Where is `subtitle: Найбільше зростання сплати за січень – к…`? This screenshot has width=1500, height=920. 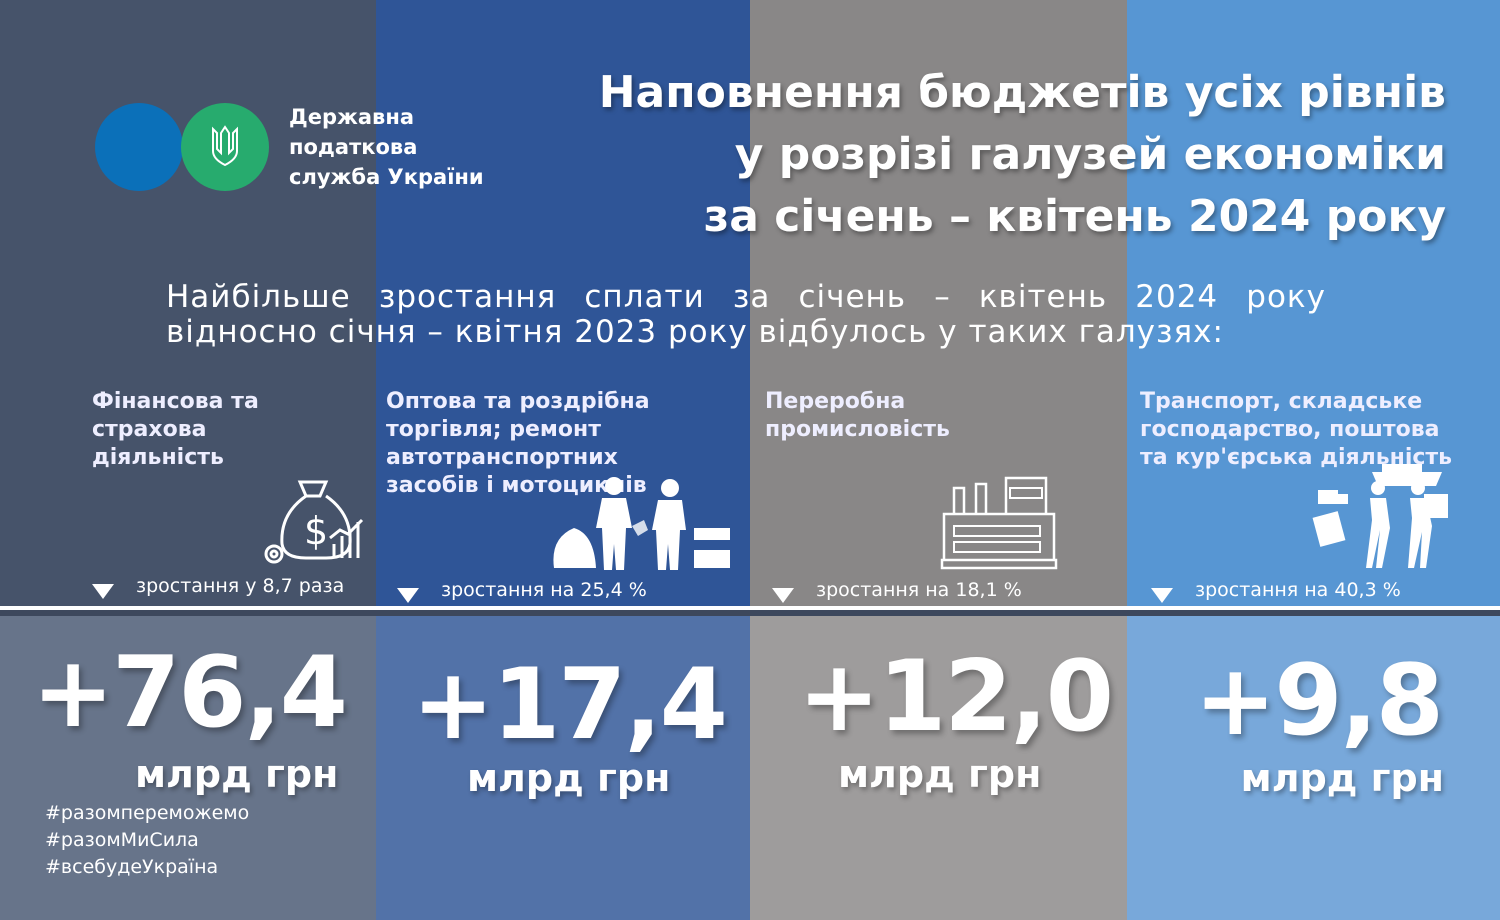
subtitle: Найбільше зростання сплати за січень – к… is located at coordinates (746, 315).